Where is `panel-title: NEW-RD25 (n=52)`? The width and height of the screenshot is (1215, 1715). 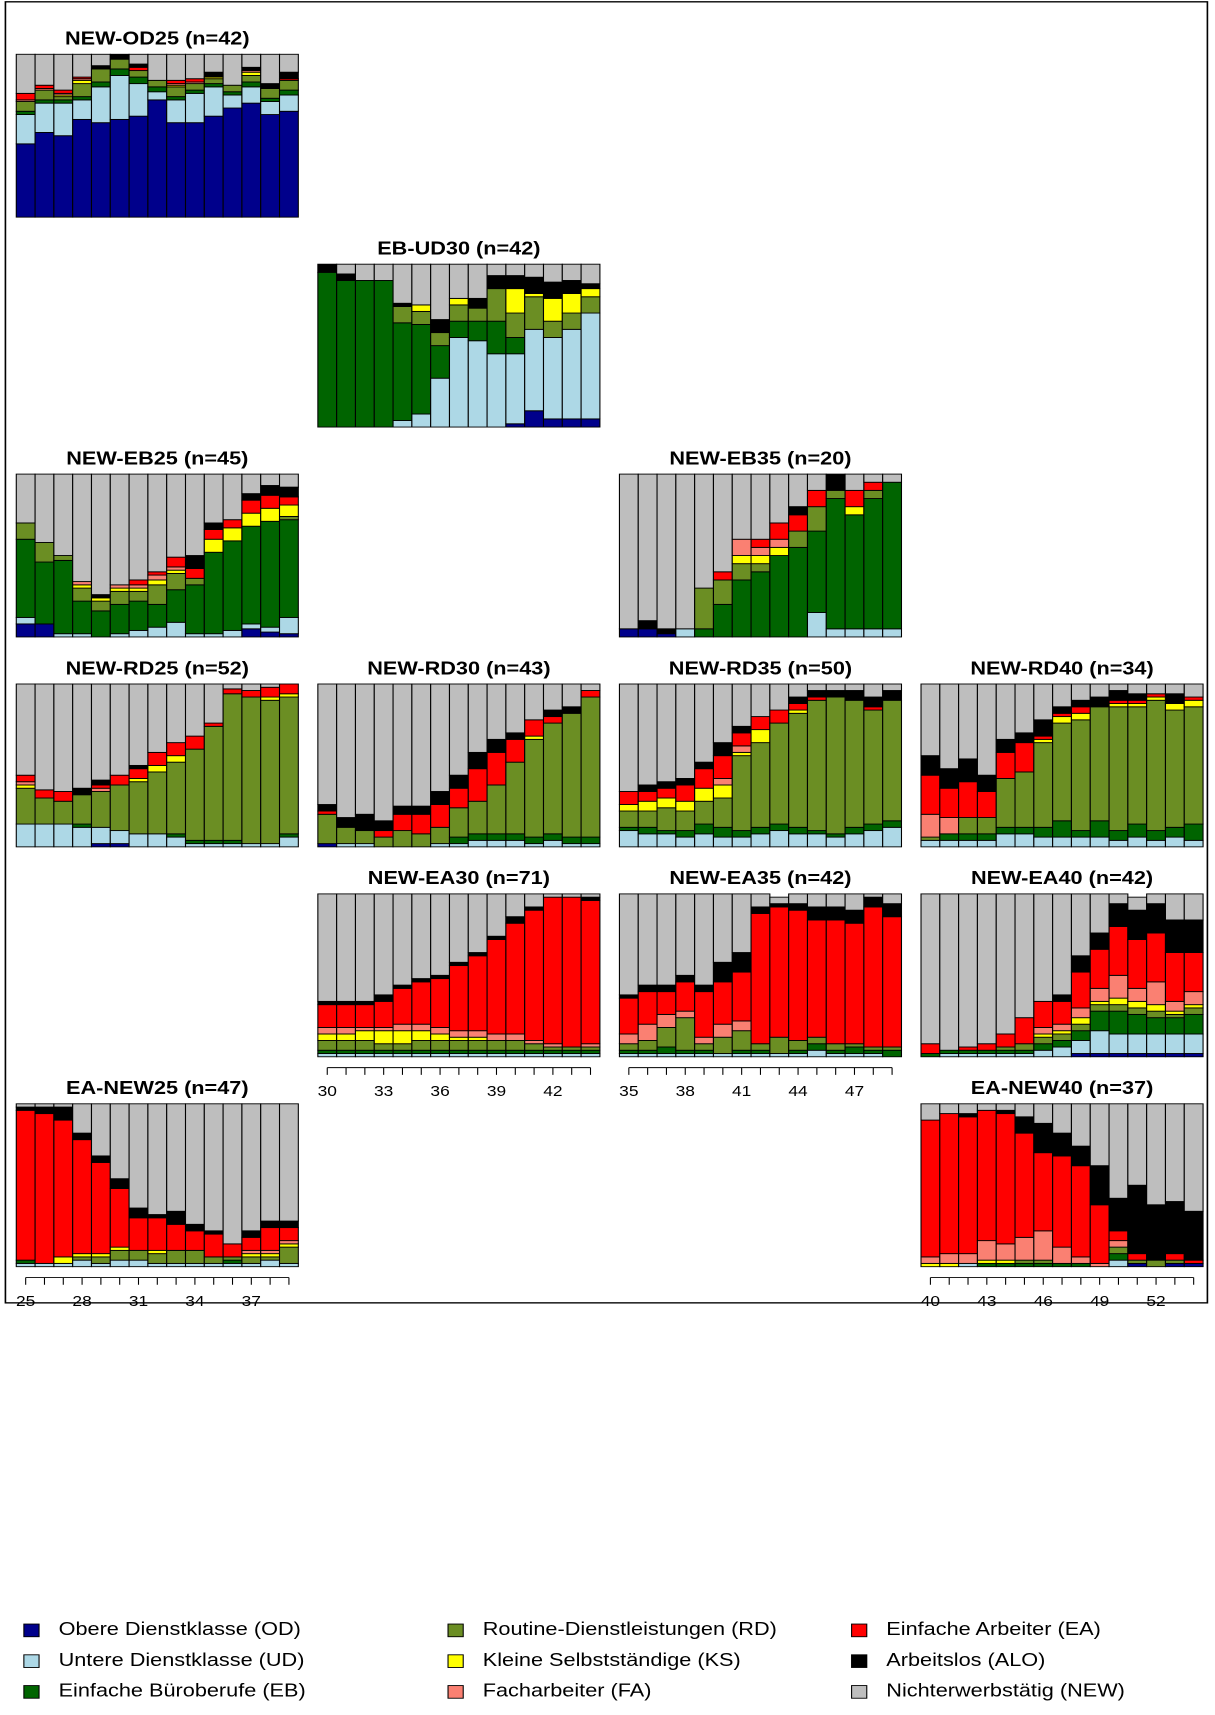
panel-title: NEW-RD25 (n=52) is located at coordinates (157, 669).